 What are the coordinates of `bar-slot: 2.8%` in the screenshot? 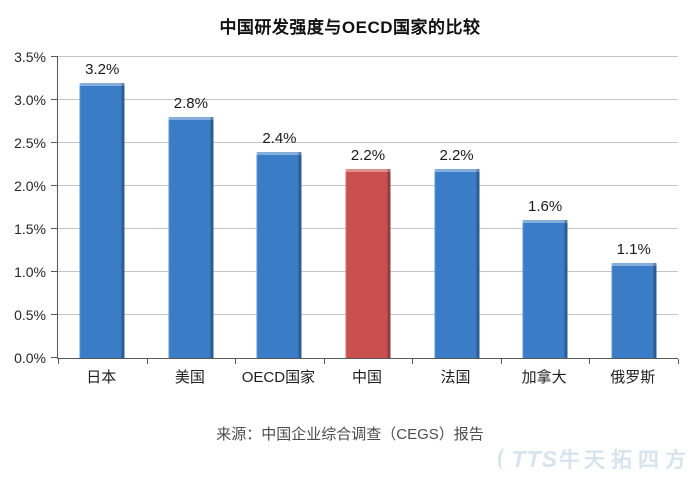 It's located at (191, 207).